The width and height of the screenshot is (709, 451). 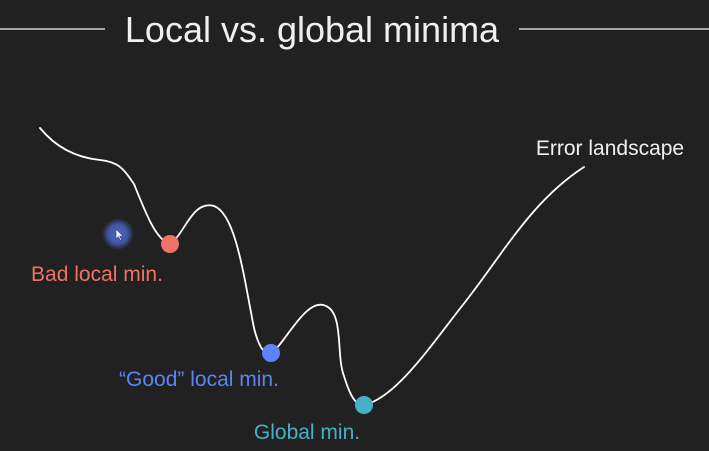 I want to click on bad-local-min-label: Bad local min., so click(x=97, y=274).